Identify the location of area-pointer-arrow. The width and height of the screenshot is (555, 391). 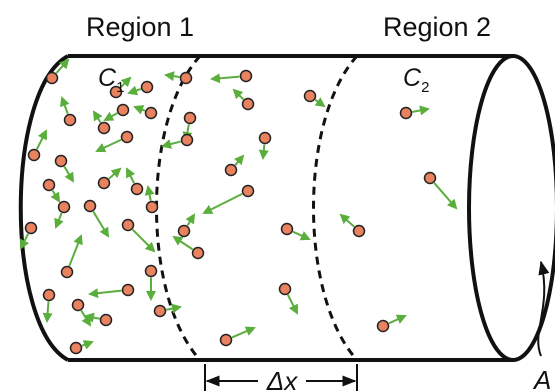
(543, 308).